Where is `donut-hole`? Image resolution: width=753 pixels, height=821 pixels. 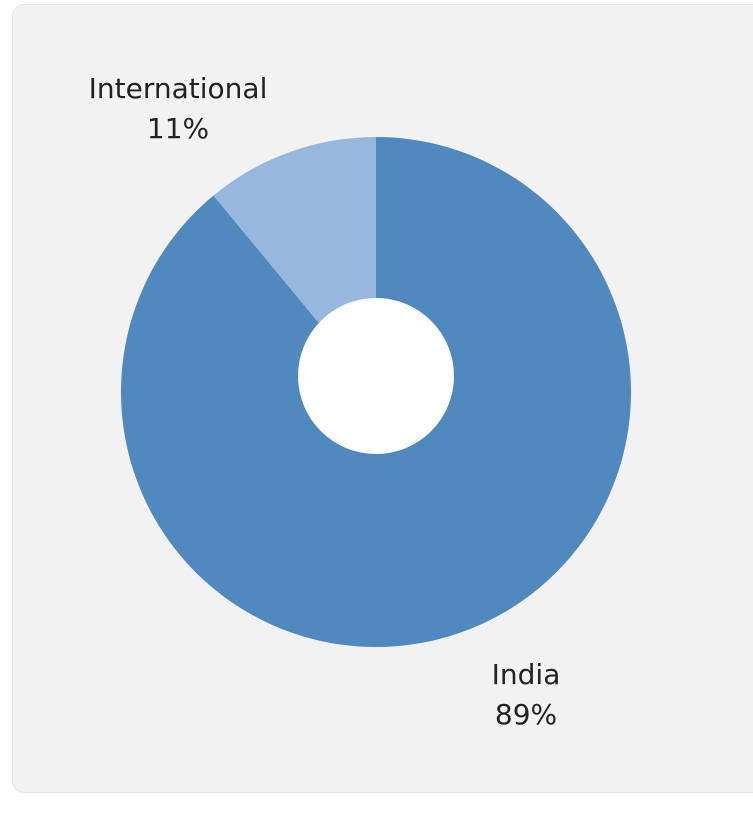 donut-hole is located at coordinates (376, 376).